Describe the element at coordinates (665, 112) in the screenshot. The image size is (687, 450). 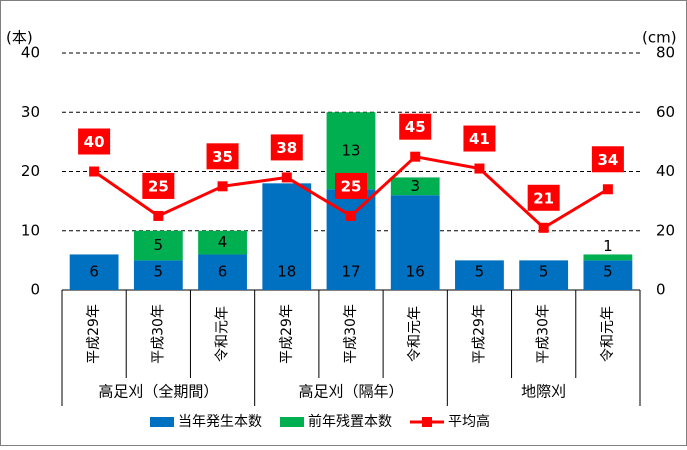
I see `y2-tick-label: 60` at that location.